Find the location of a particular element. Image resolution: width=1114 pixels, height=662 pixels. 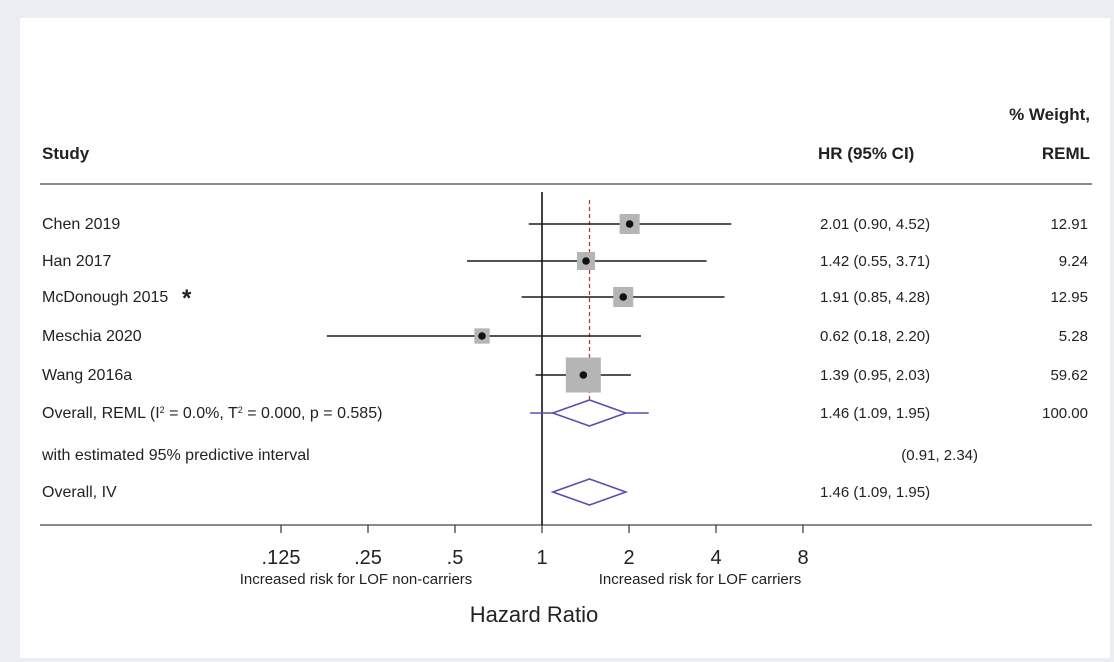

weight-value: 5.28 is located at coordinates (1073, 336).